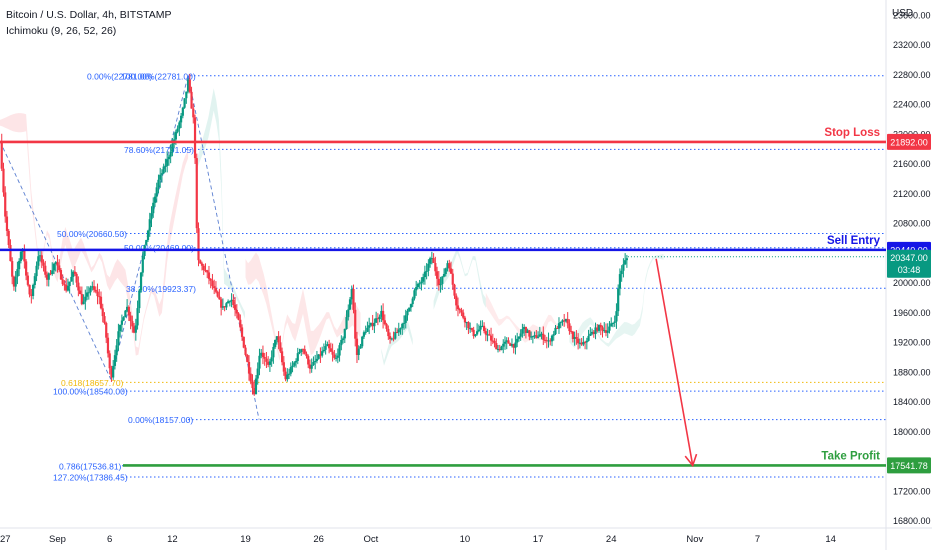 This screenshot has width=932, height=550. What do you see at coordinates (909, 466) in the screenshot?
I see `price-badge-text: 17541.78` at bounding box center [909, 466].